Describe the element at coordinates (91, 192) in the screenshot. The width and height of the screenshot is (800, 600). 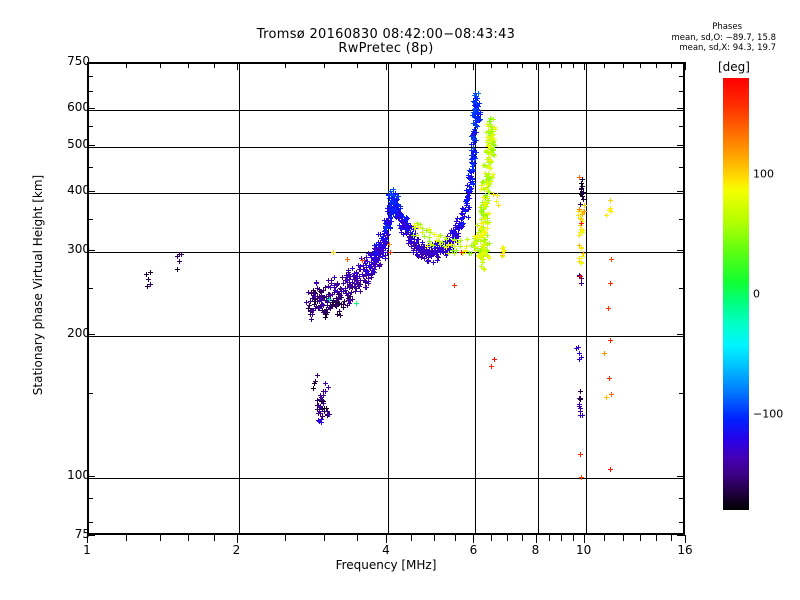
I see `y-axis-tick` at that location.